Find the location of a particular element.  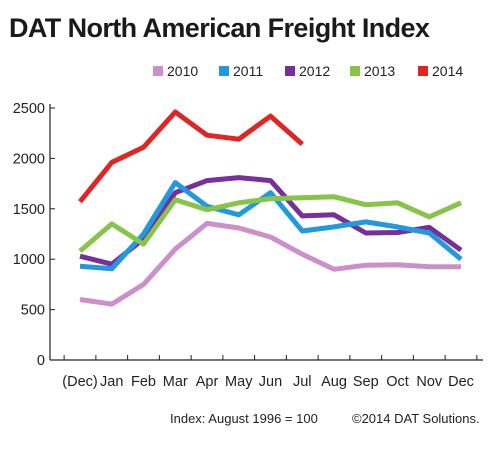

legend-swatch-2011 is located at coordinates (224, 71).